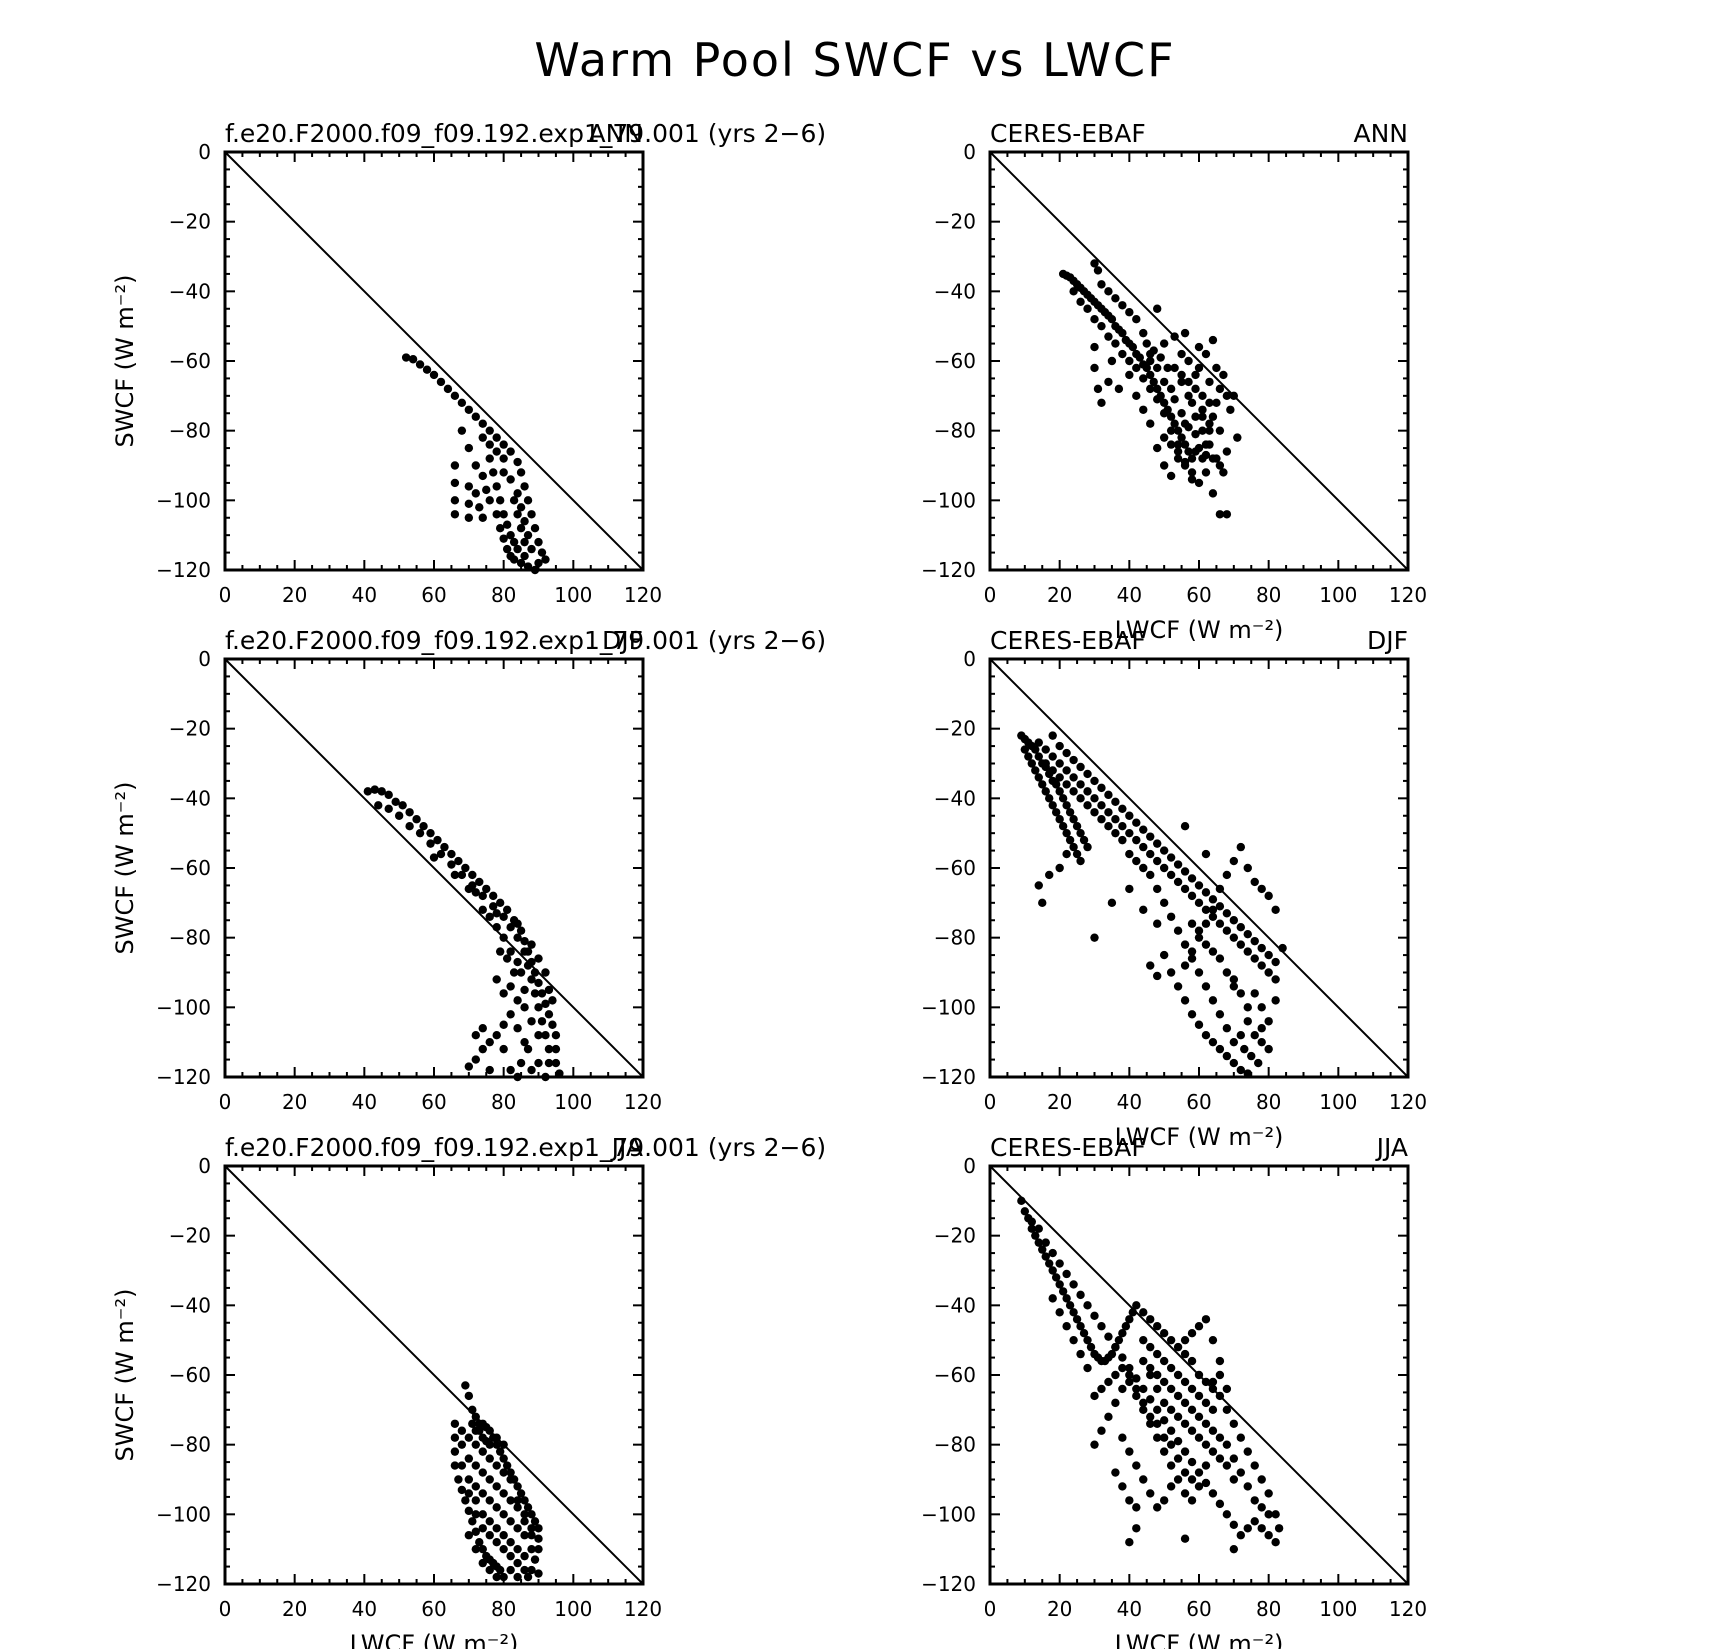 The width and height of the screenshot is (1710, 1649). Describe the element at coordinates (225, 1102) in the screenshot. I see `x-tick-label: 0` at that location.